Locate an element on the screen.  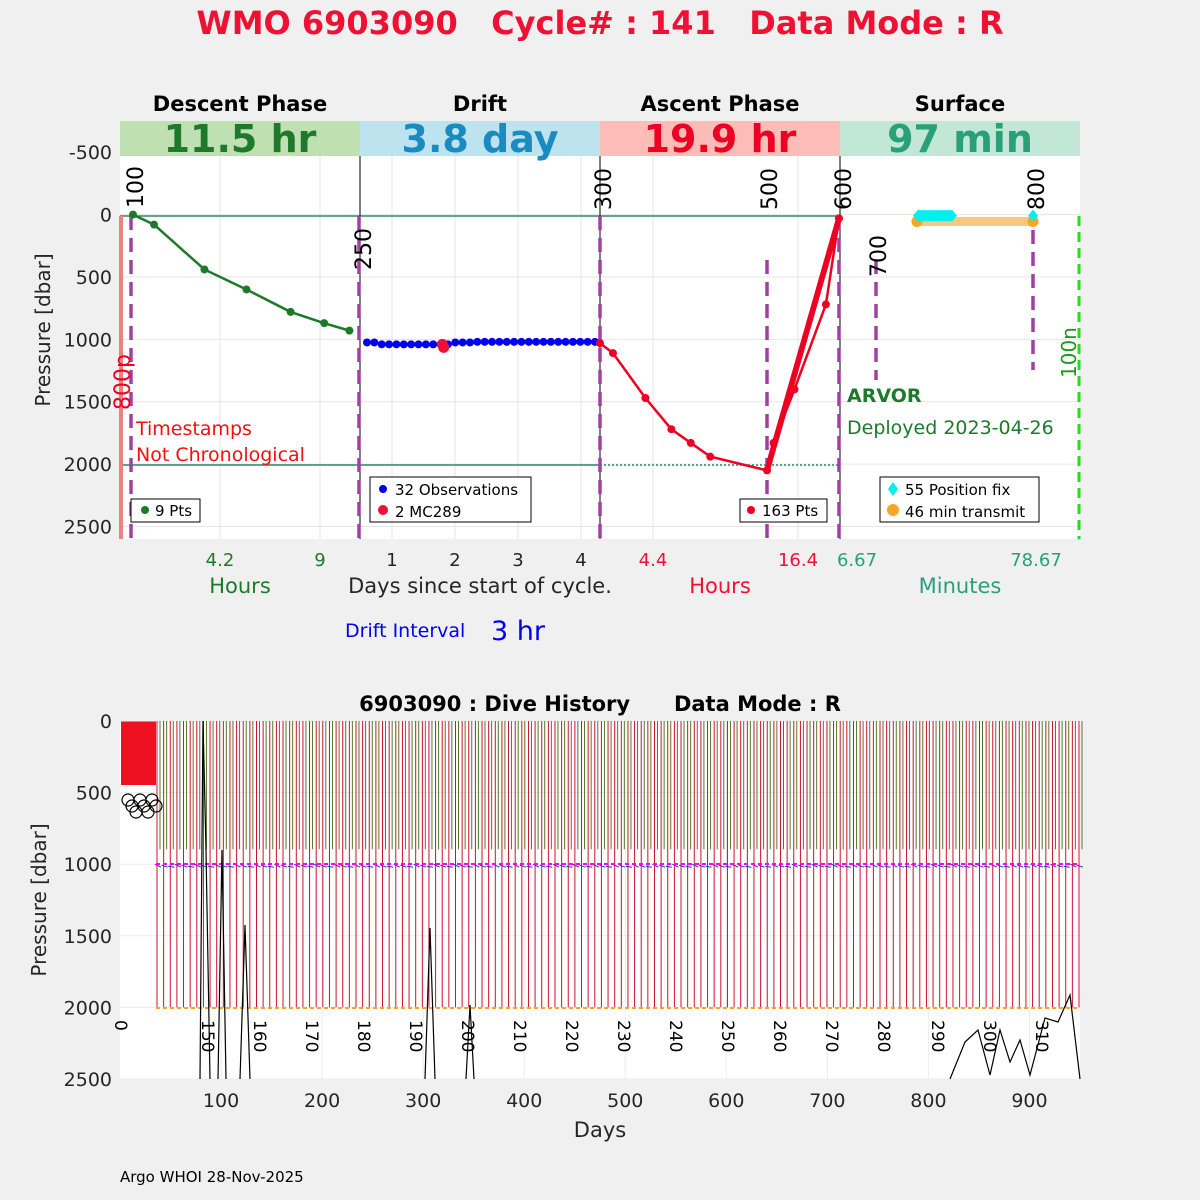
descent-legend: 9 Pts is located at coordinates (165, 510).